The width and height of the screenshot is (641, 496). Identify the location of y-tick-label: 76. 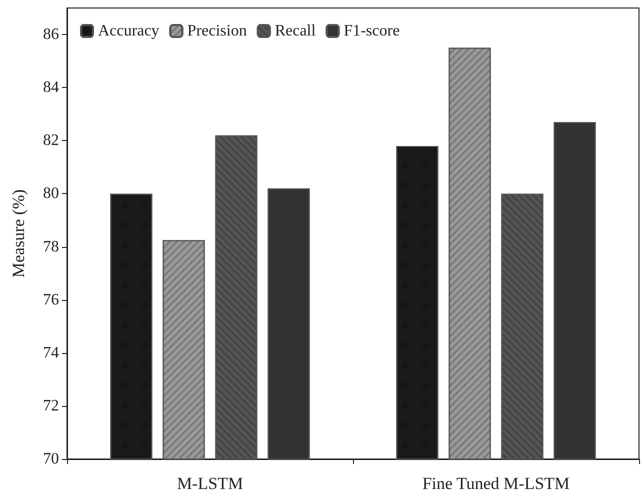
(51, 299).